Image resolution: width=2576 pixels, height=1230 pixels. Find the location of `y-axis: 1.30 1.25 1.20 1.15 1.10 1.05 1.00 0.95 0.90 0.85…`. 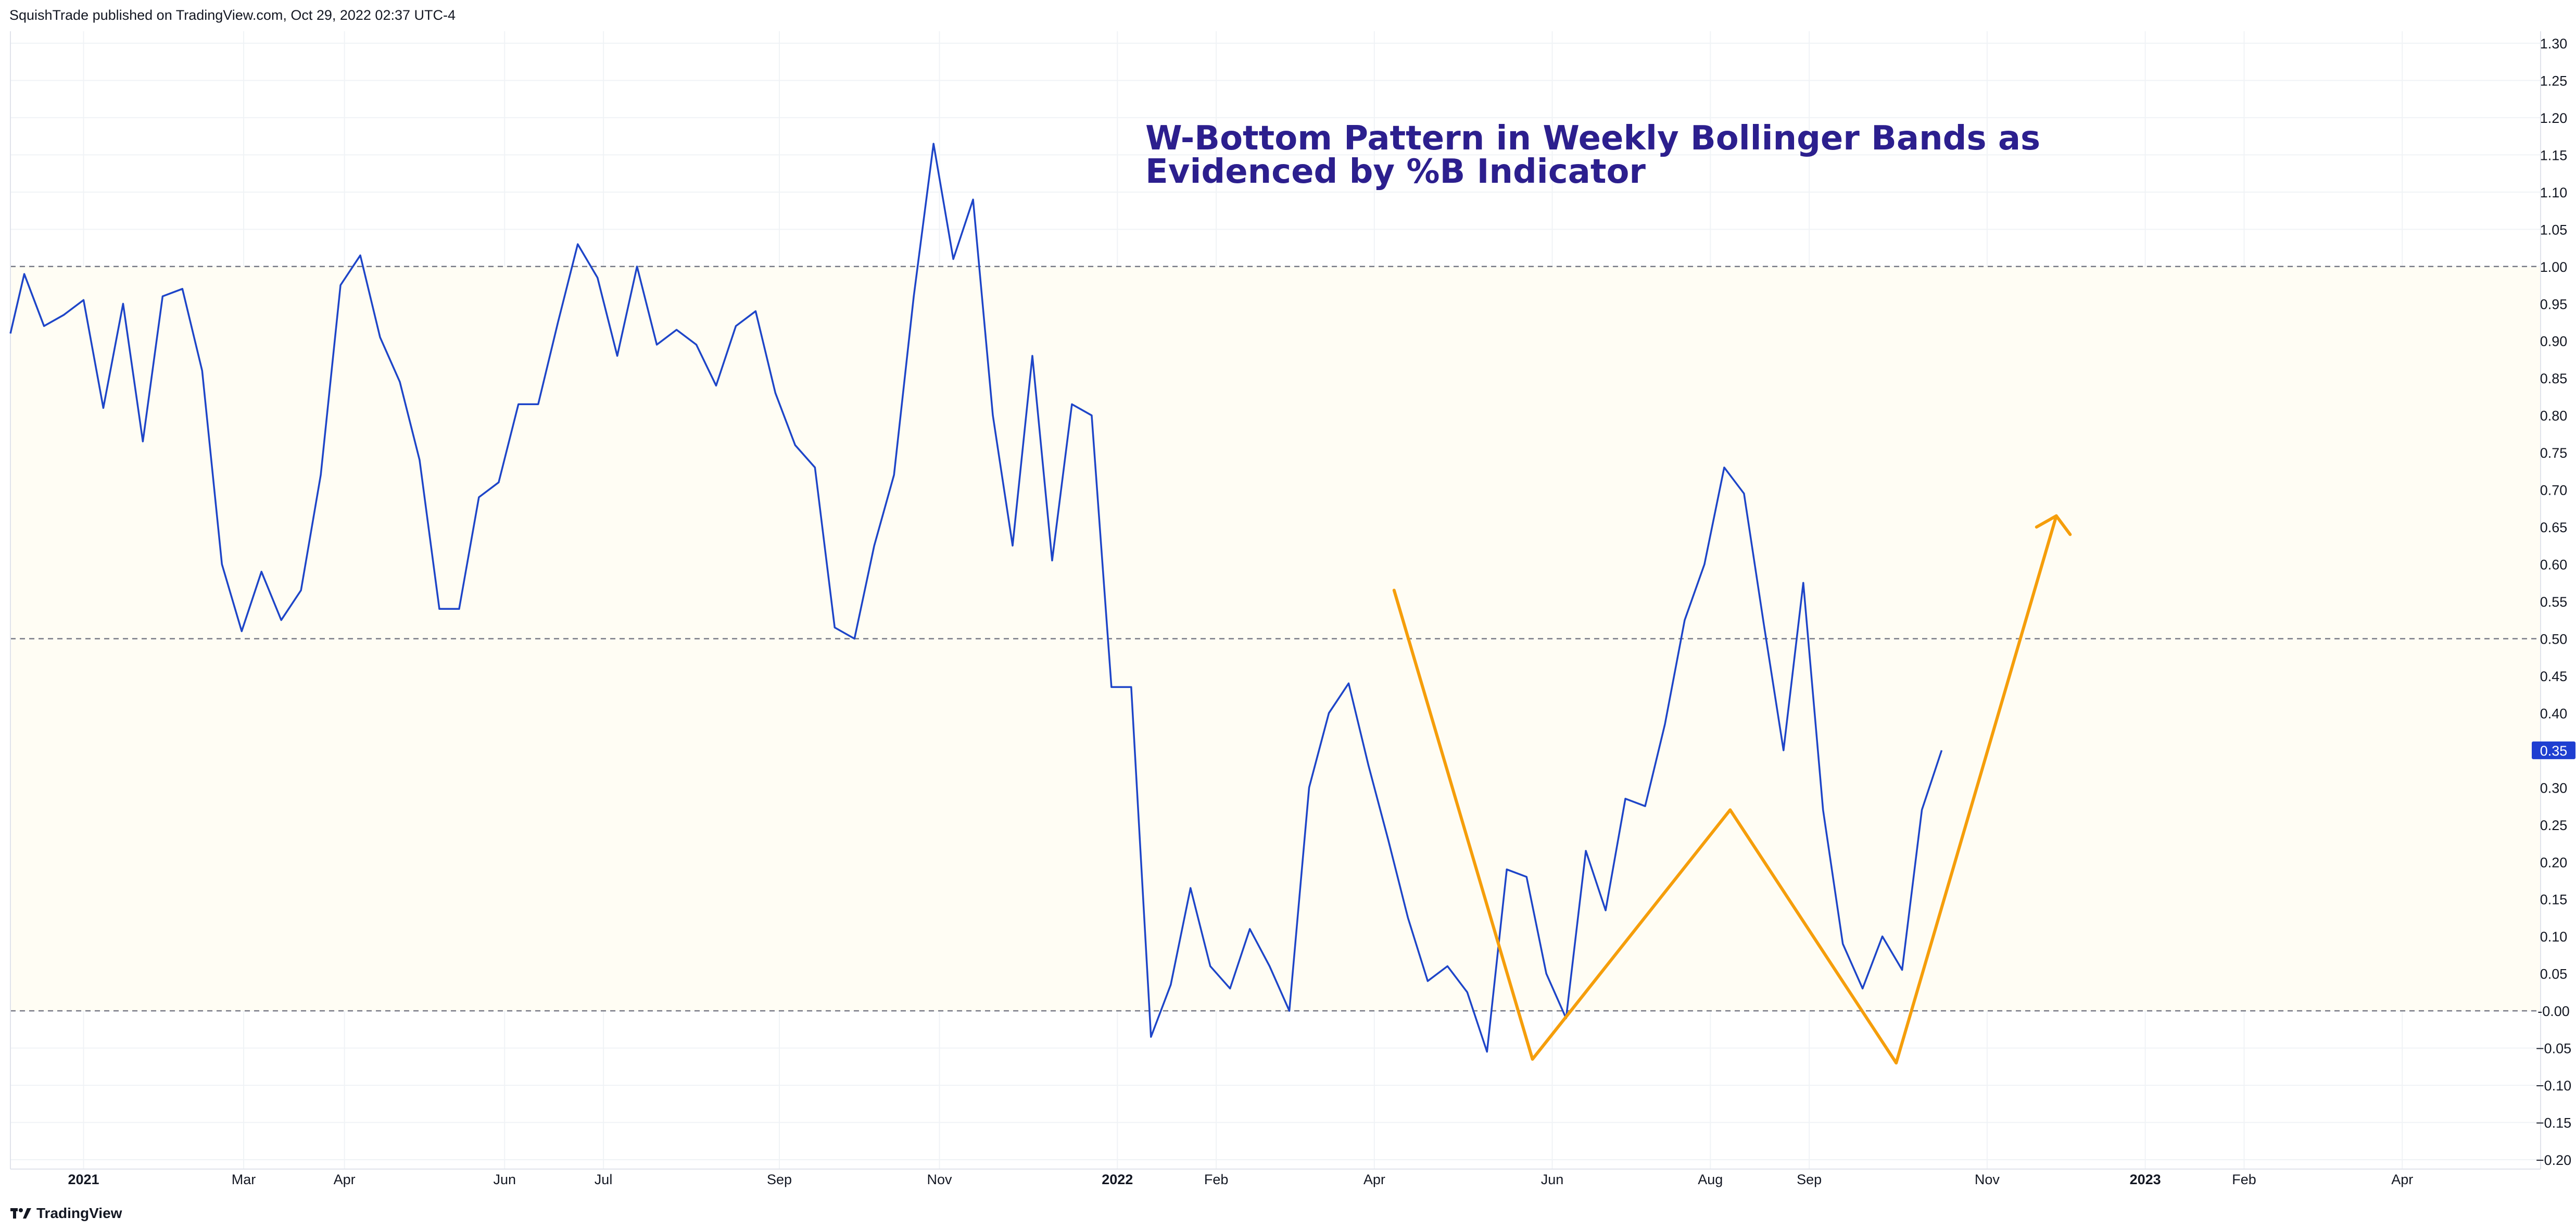

y-axis: 1.30 1.25 1.20 1.15 1.10 1.05 1.00 0.95 0.90 0.85… is located at coordinates (2553, 602).